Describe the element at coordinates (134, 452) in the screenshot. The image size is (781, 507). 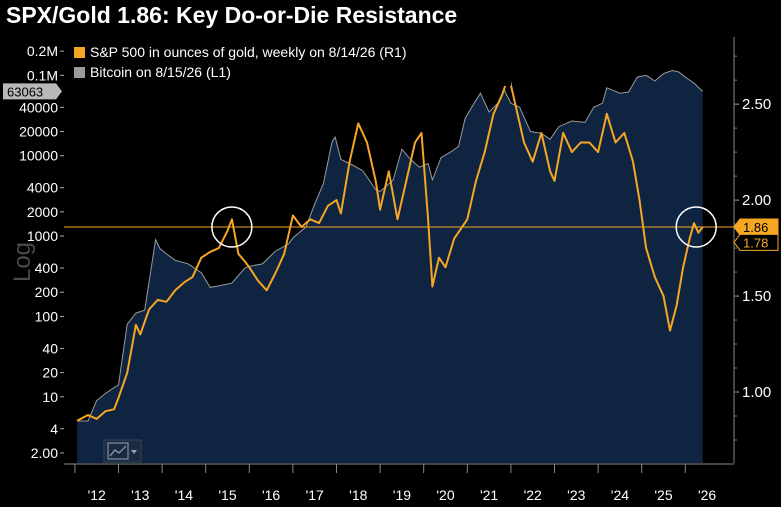
I see `chevron-down-icon` at that location.